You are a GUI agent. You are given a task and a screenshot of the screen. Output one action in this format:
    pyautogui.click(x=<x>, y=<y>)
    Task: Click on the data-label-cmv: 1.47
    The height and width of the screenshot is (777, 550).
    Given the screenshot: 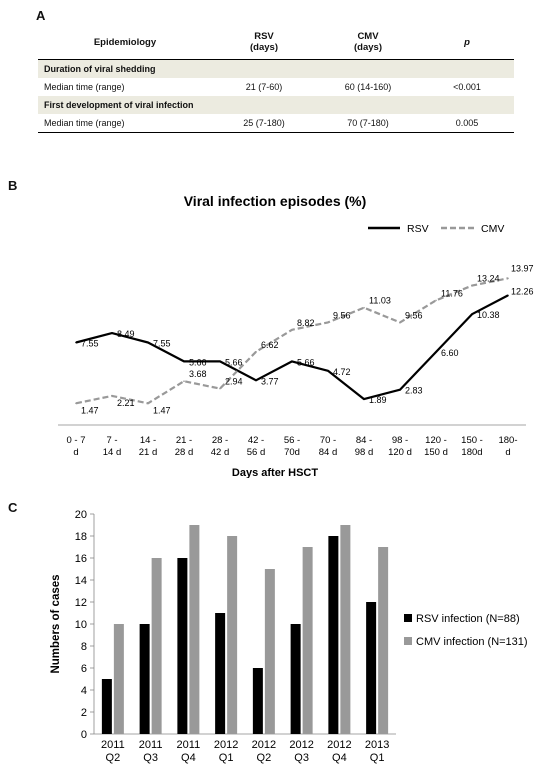 What is the action you would take?
    pyautogui.click(x=90, y=410)
    